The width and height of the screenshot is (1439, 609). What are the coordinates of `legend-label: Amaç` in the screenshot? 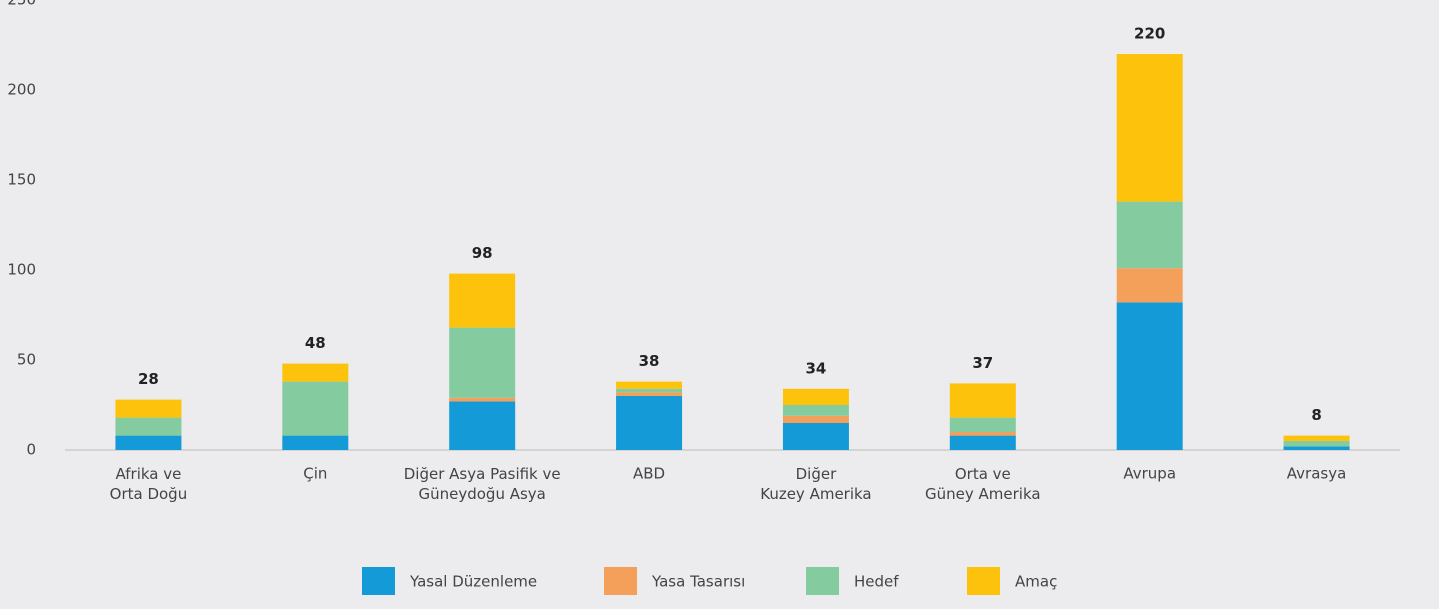 It's located at (1036, 582).